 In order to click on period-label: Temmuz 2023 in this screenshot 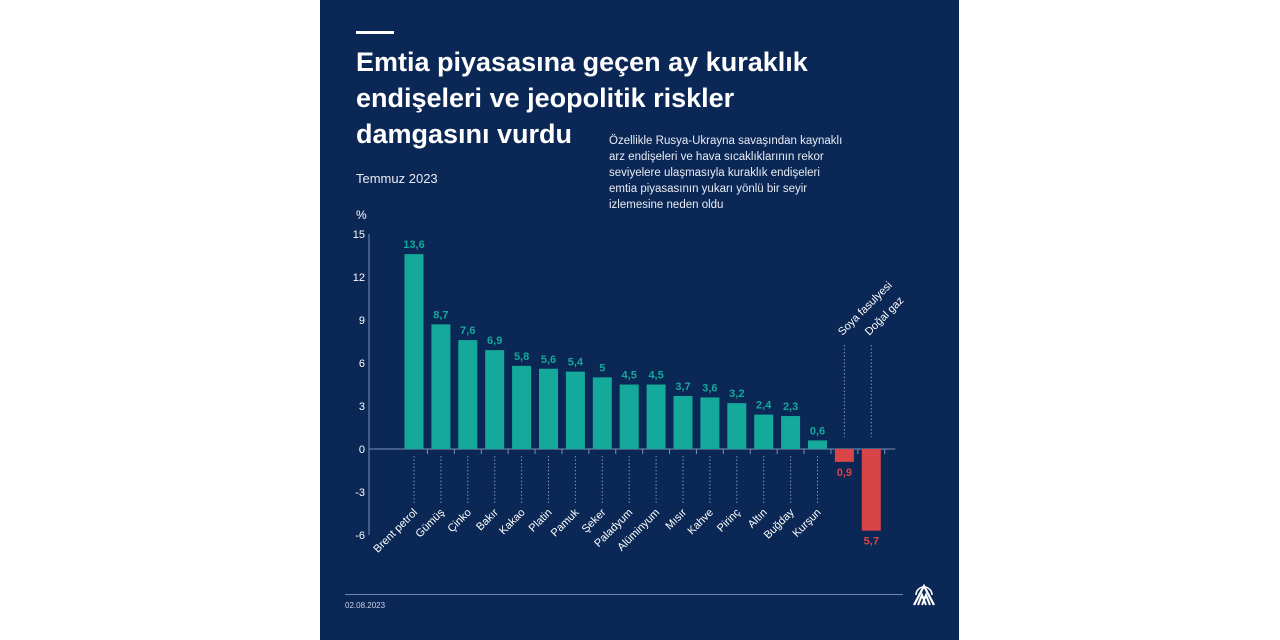, I will do `click(397, 178)`.